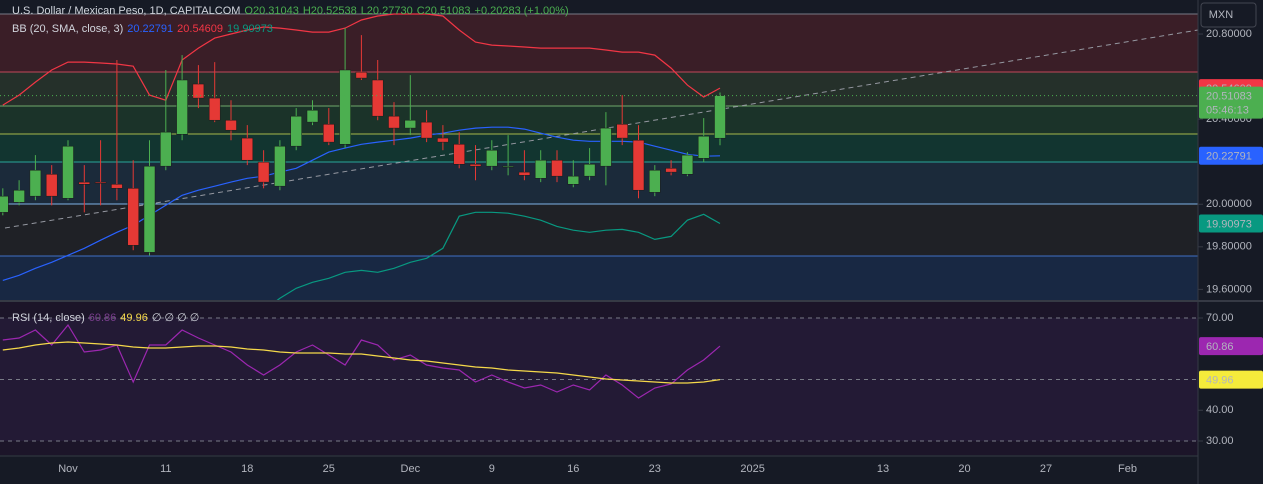  What do you see at coordinates (271, 11) in the screenshot?
I see `ohlc: O20.31043` at bounding box center [271, 11].